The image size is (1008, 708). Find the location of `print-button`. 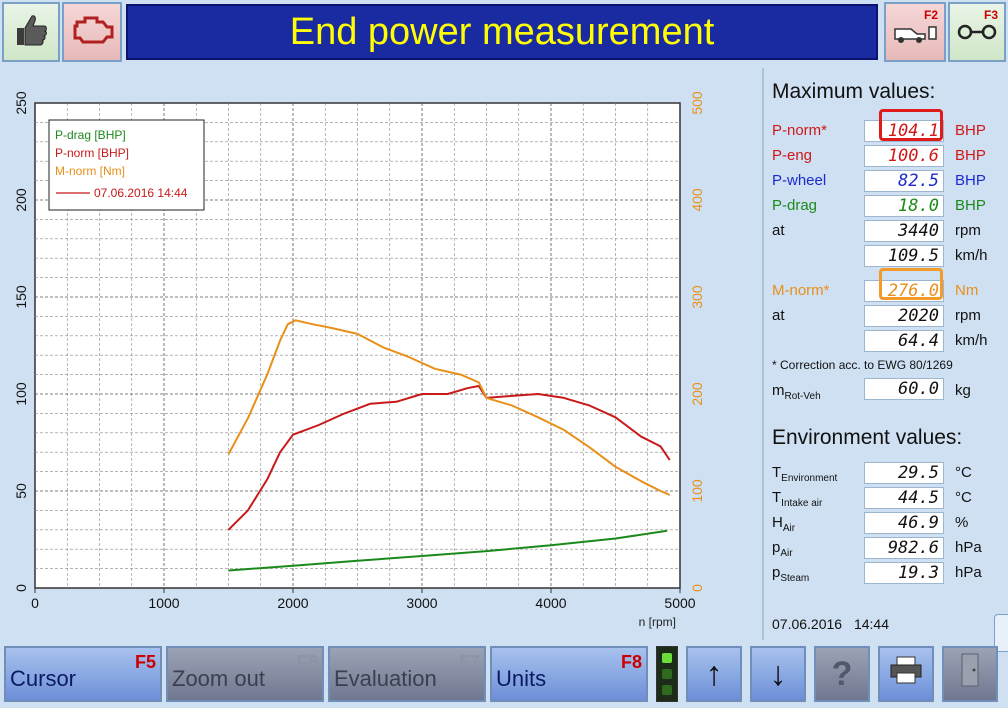

print-button is located at coordinates (906, 674).